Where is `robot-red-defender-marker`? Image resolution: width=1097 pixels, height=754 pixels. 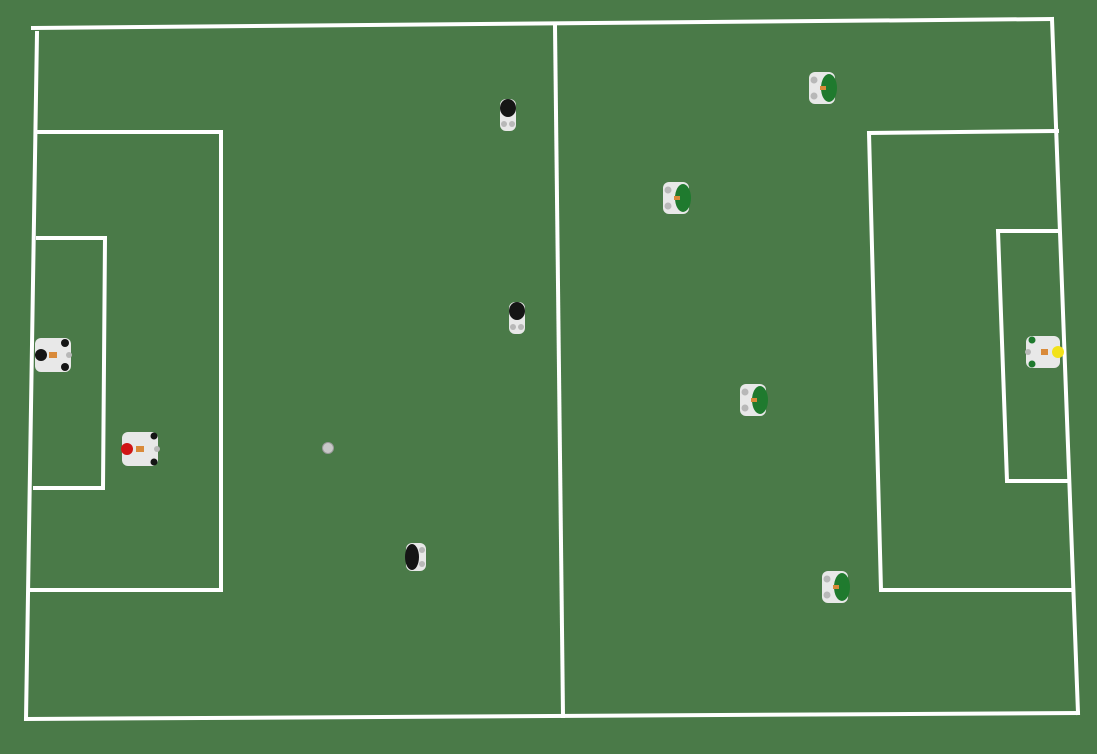
robot-red-defender-marker is located at coordinates (140, 449).